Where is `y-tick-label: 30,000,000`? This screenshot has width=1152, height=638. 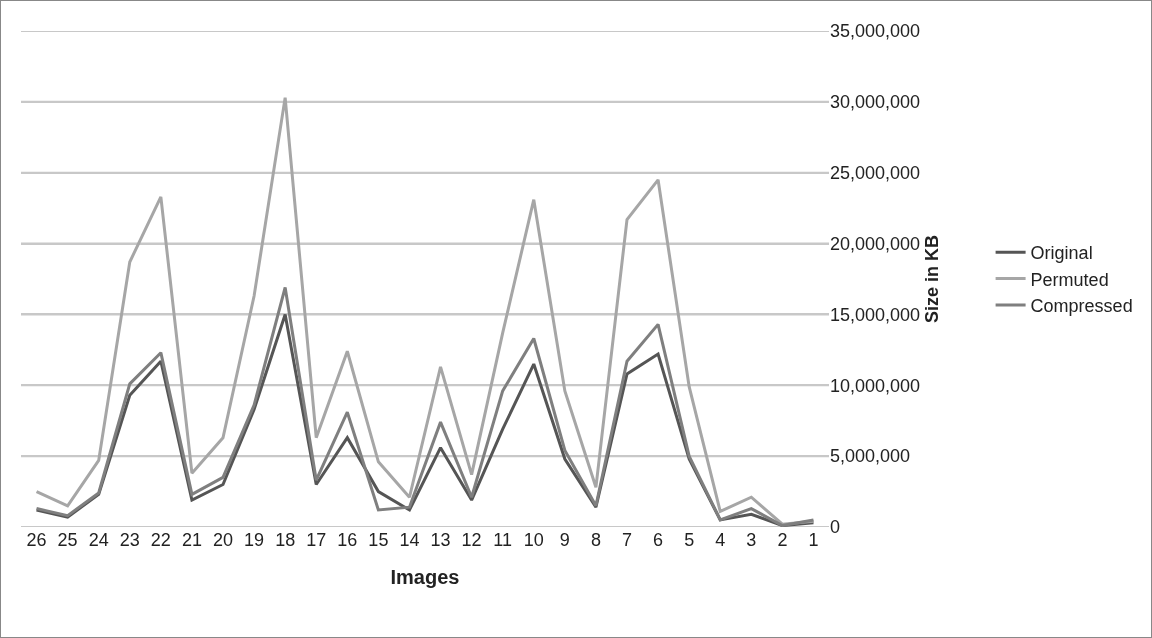 y-tick-label: 30,000,000 is located at coordinates (875, 102).